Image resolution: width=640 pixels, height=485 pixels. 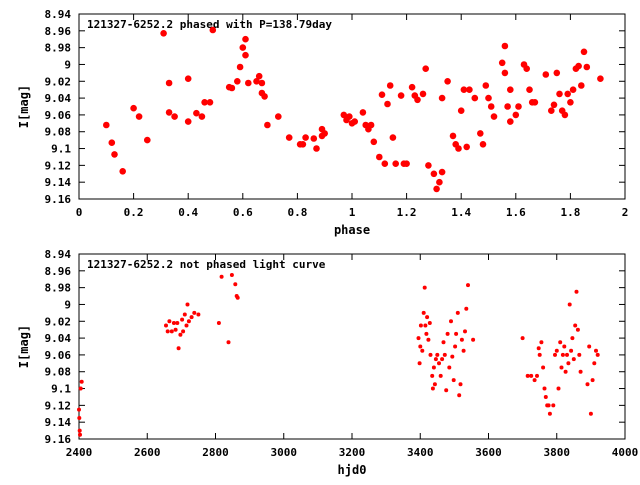 I want to click on y-tick-label: 9.02, so click(x=58, y=81).